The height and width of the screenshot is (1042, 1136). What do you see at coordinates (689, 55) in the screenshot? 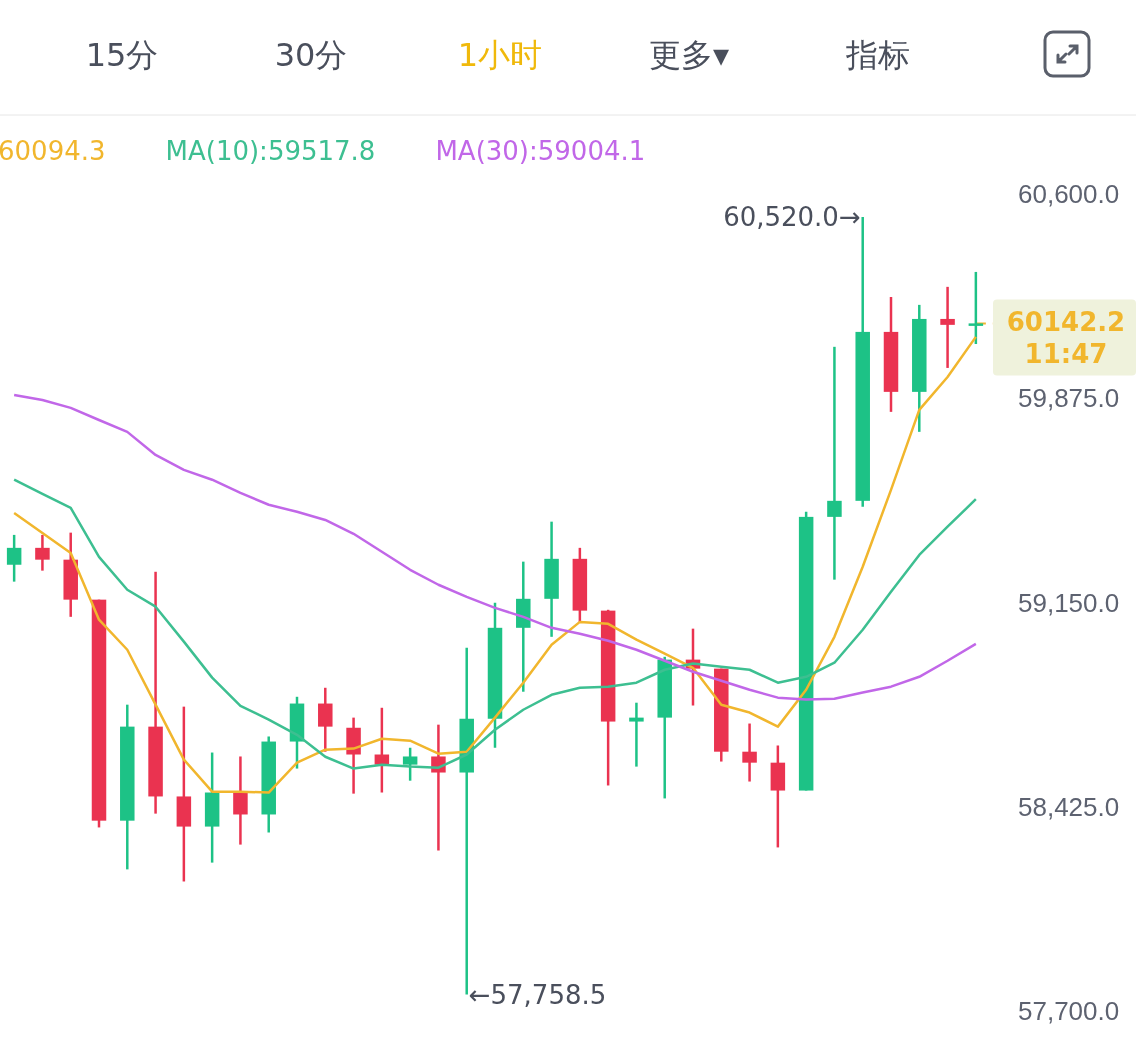
I see `text: 更多▾` at bounding box center [689, 55].